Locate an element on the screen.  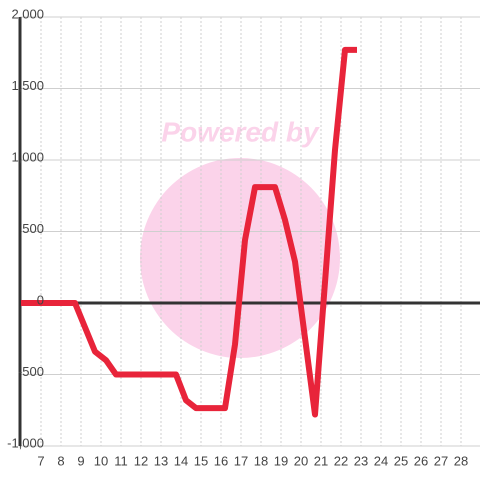
y-tick-label: 1,500 is located at coordinates (27, 85).